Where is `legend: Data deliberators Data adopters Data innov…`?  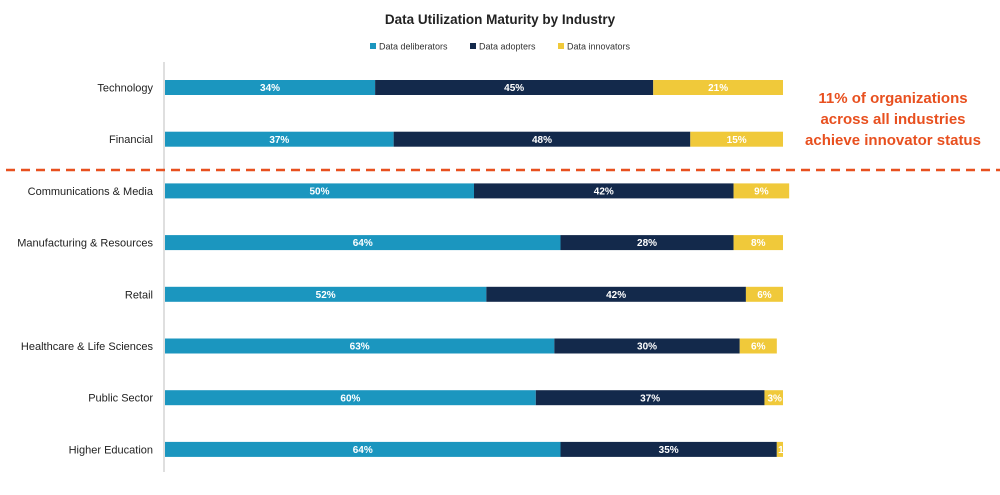
legend: Data deliberators Data adopters Data innov… is located at coordinates (500, 47).